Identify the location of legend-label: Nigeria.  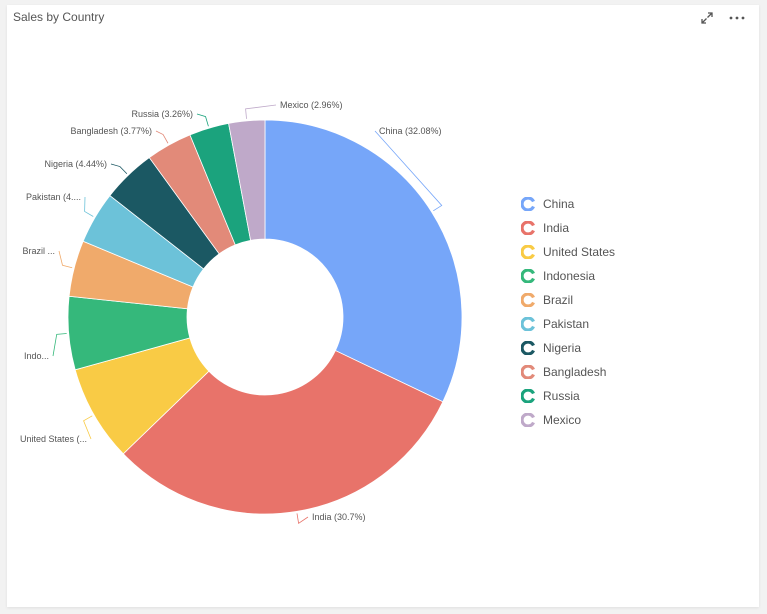
(562, 348).